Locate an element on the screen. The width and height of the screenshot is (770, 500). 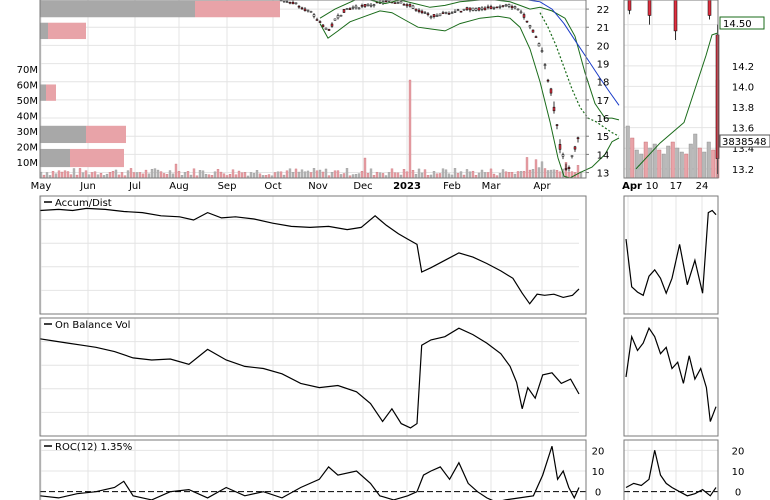
inset-volume-tag-box is located at coordinates (744, 141).